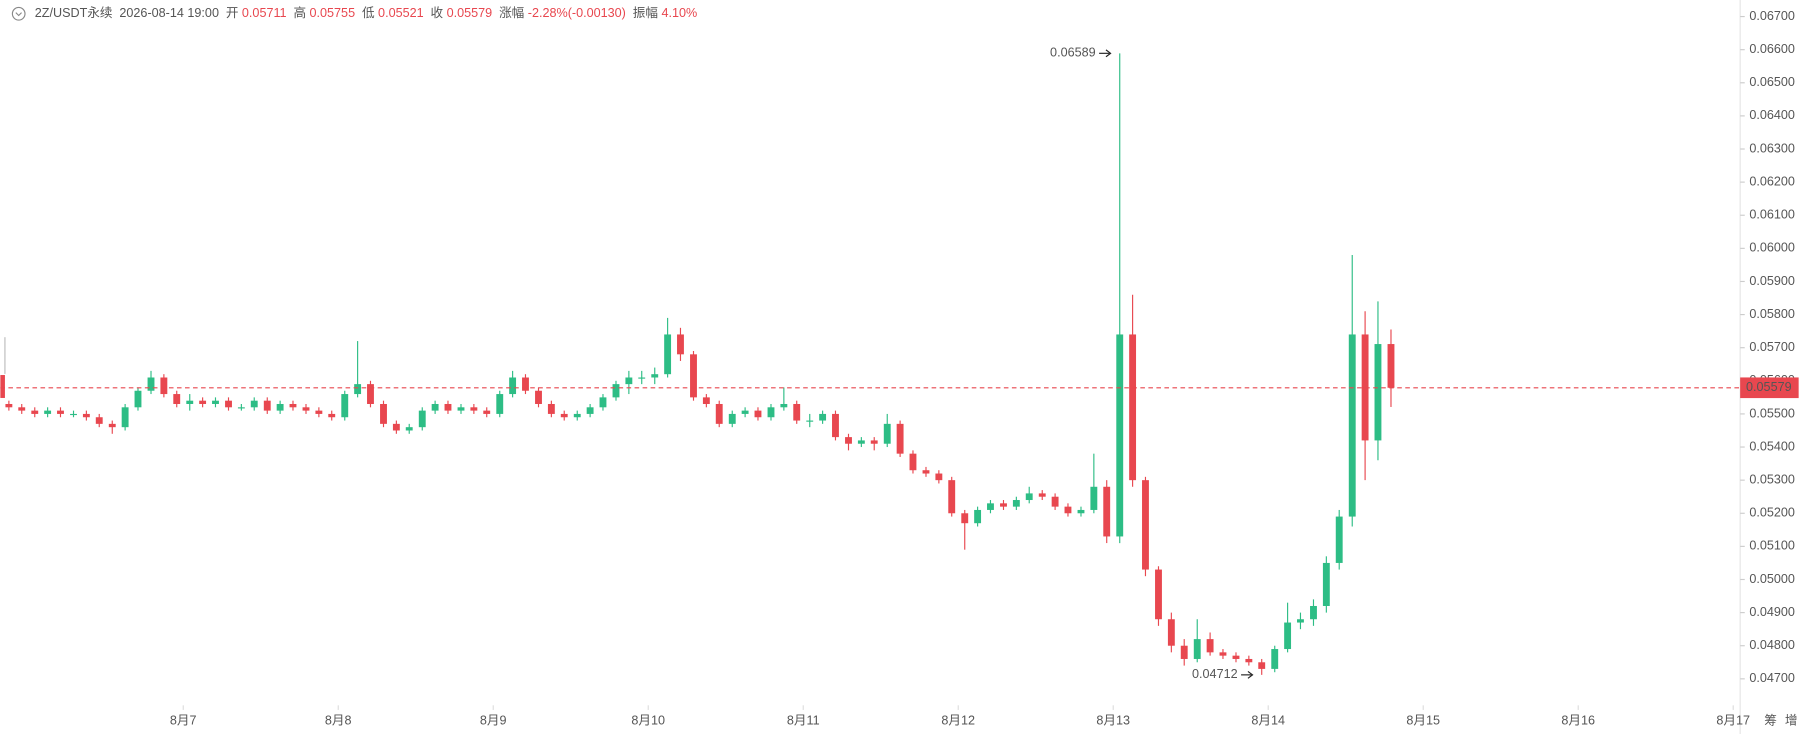  What do you see at coordinates (679, 13) in the screenshot?
I see `header-value: 4.10%` at bounding box center [679, 13].